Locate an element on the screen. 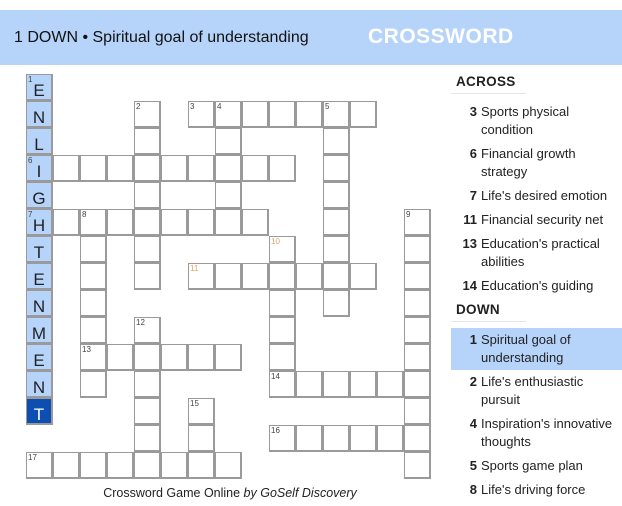  grid-cell: 9 is located at coordinates (417, 222).